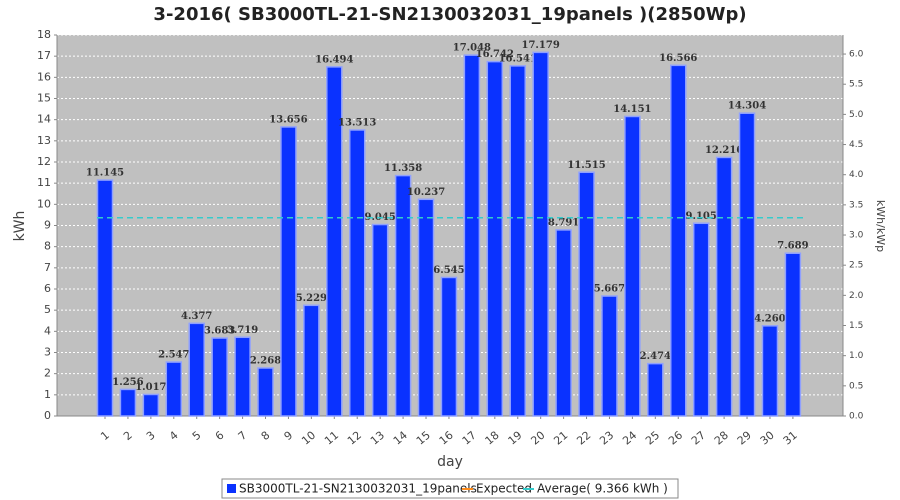 Image resolution: width=900 pixels, height=500 pixels. I want to click on value-label: 16.541, so click(518, 58).